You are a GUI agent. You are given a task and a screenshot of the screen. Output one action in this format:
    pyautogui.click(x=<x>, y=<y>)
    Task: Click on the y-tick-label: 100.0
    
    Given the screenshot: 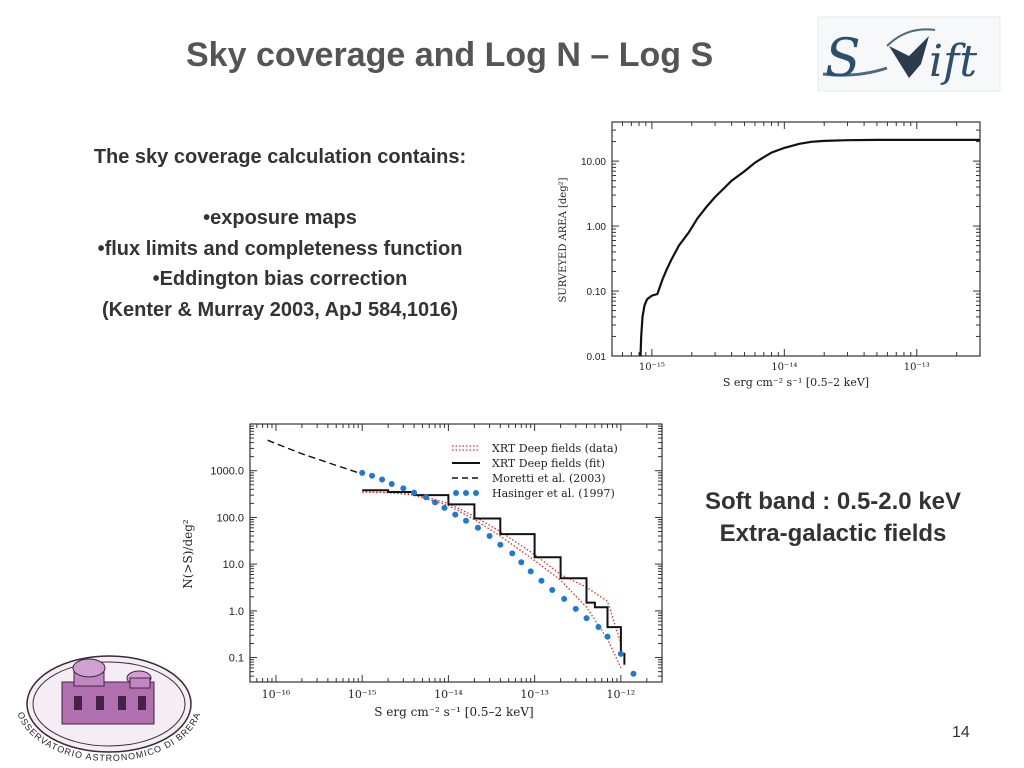 What is the action you would take?
    pyautogui.click(x=230, y=518)
    